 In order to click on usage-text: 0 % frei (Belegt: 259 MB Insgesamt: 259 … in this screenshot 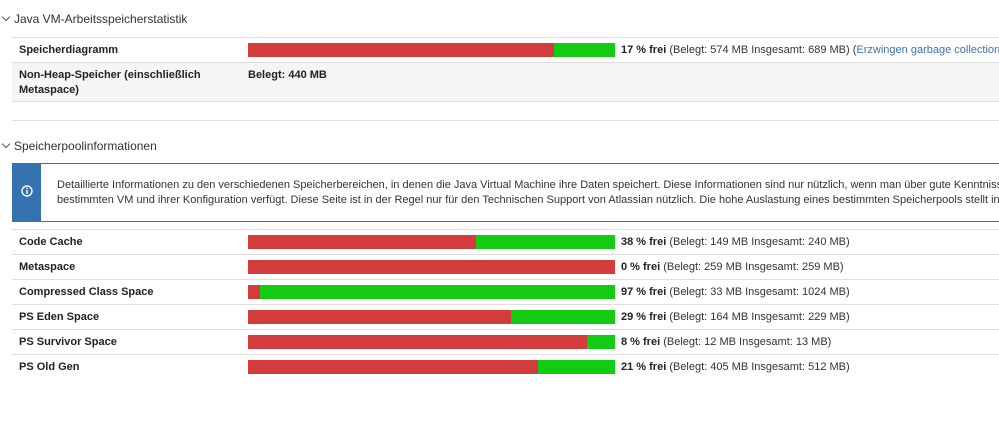, I will do `click(732, 267)`.